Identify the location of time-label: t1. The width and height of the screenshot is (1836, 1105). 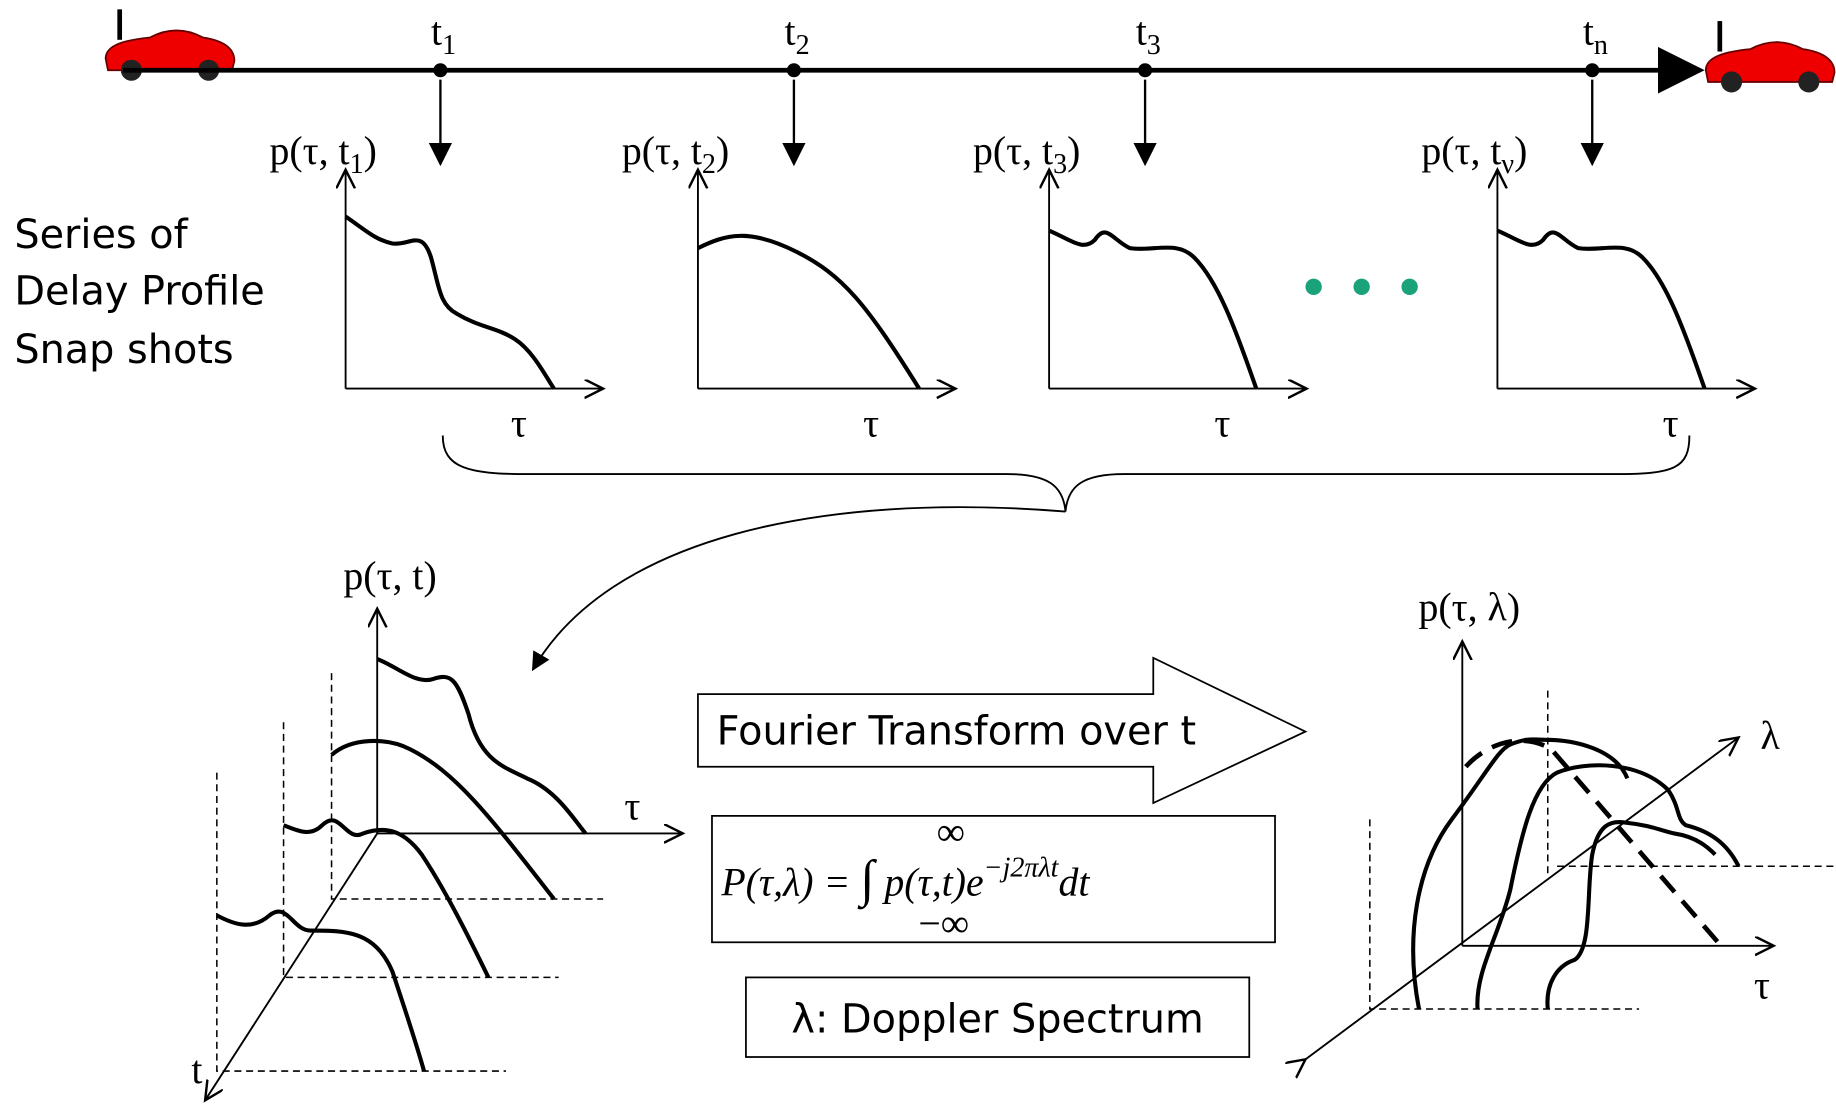
(443, 34).